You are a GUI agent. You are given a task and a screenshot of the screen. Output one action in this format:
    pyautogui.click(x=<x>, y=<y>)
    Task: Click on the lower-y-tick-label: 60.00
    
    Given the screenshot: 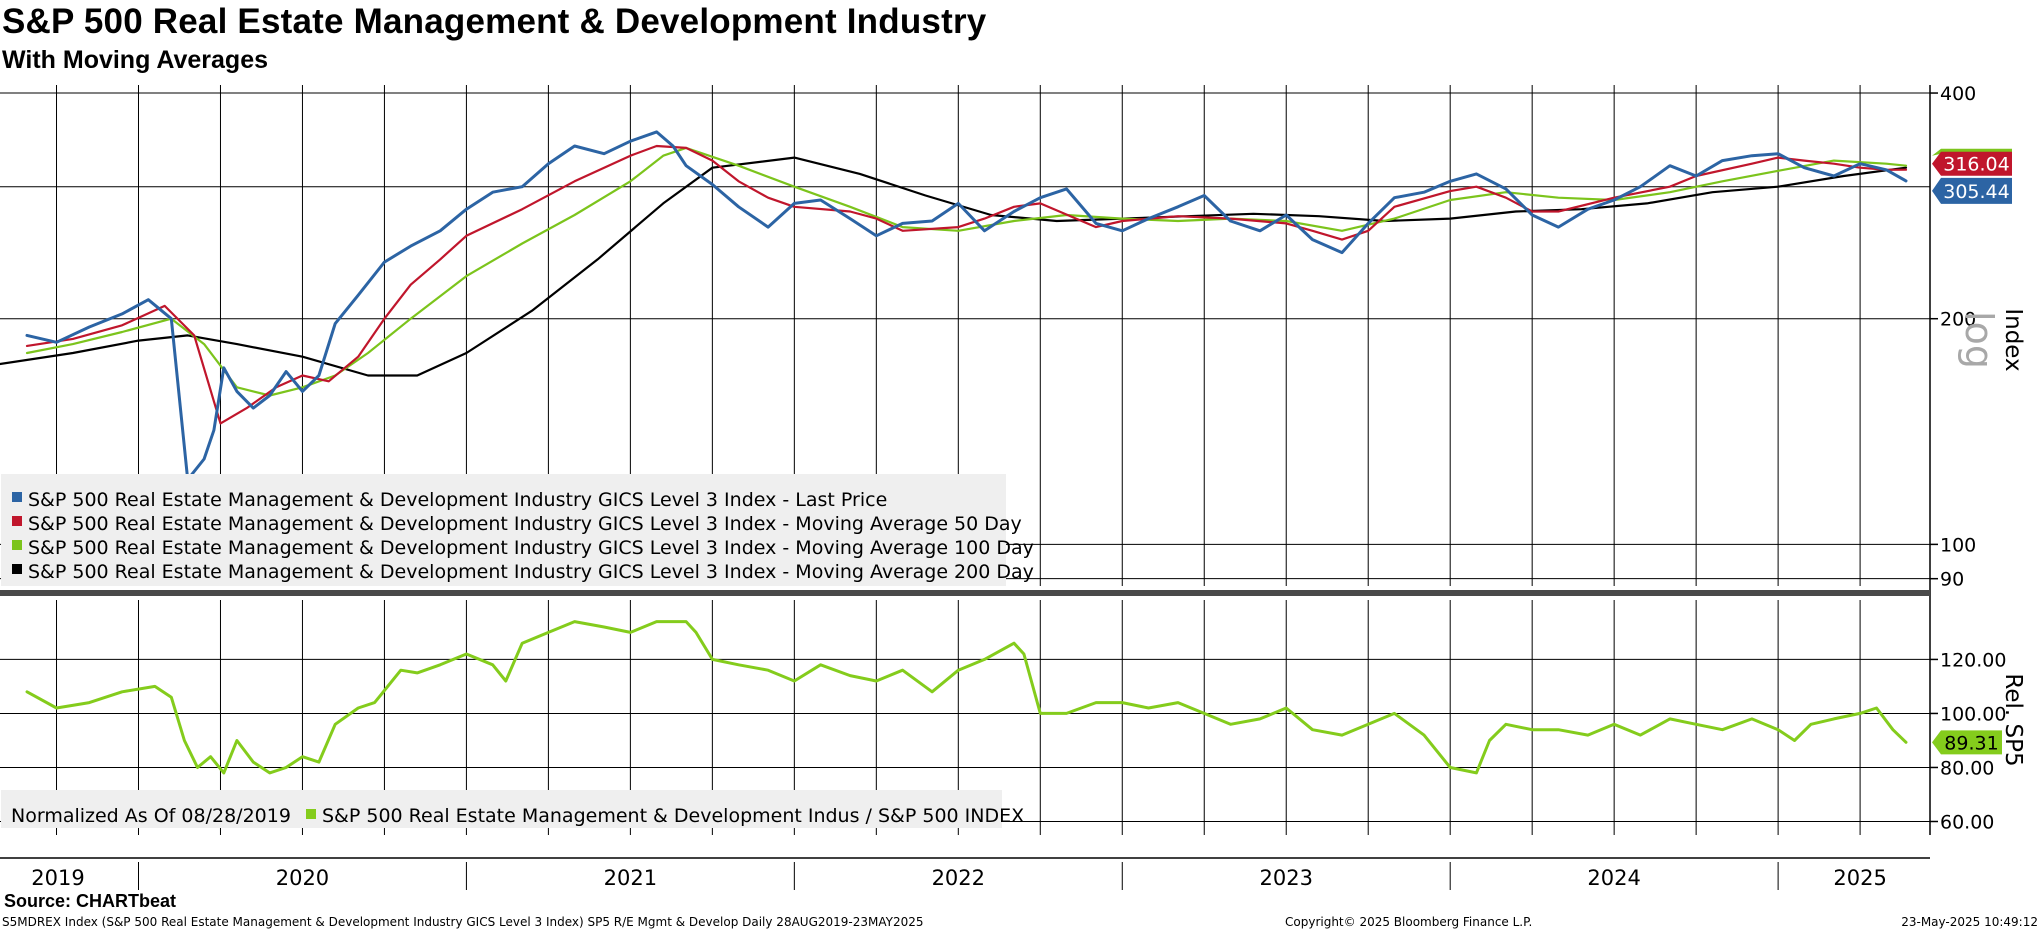 What is the action you would take?
    pyautogui.click(x=1967, y=822)
    